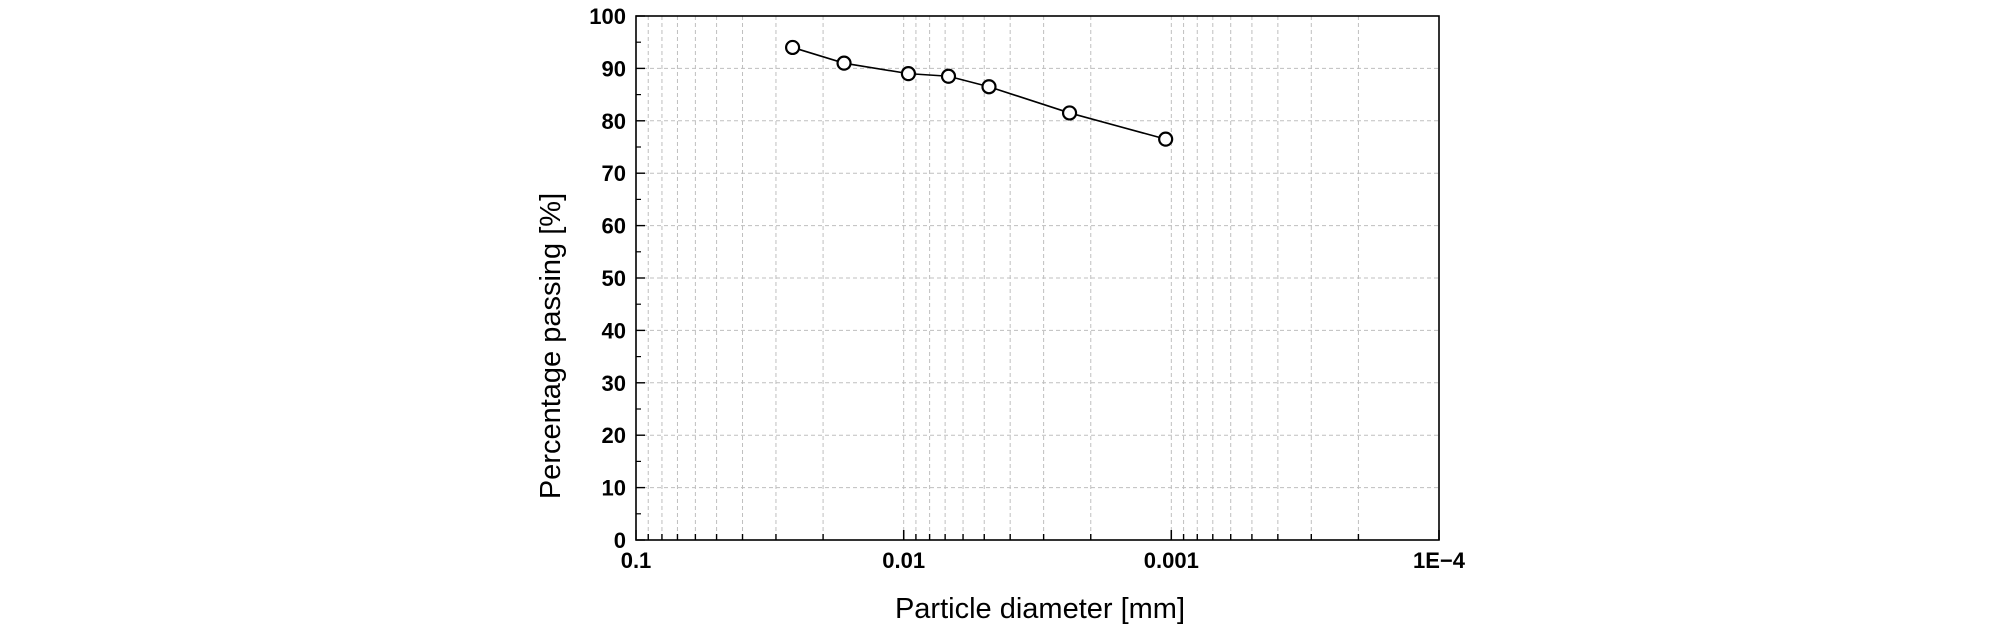  Describe the element at coordinates (614, 278) in the screenshot. I see `y-tick-label: 50` at that location.